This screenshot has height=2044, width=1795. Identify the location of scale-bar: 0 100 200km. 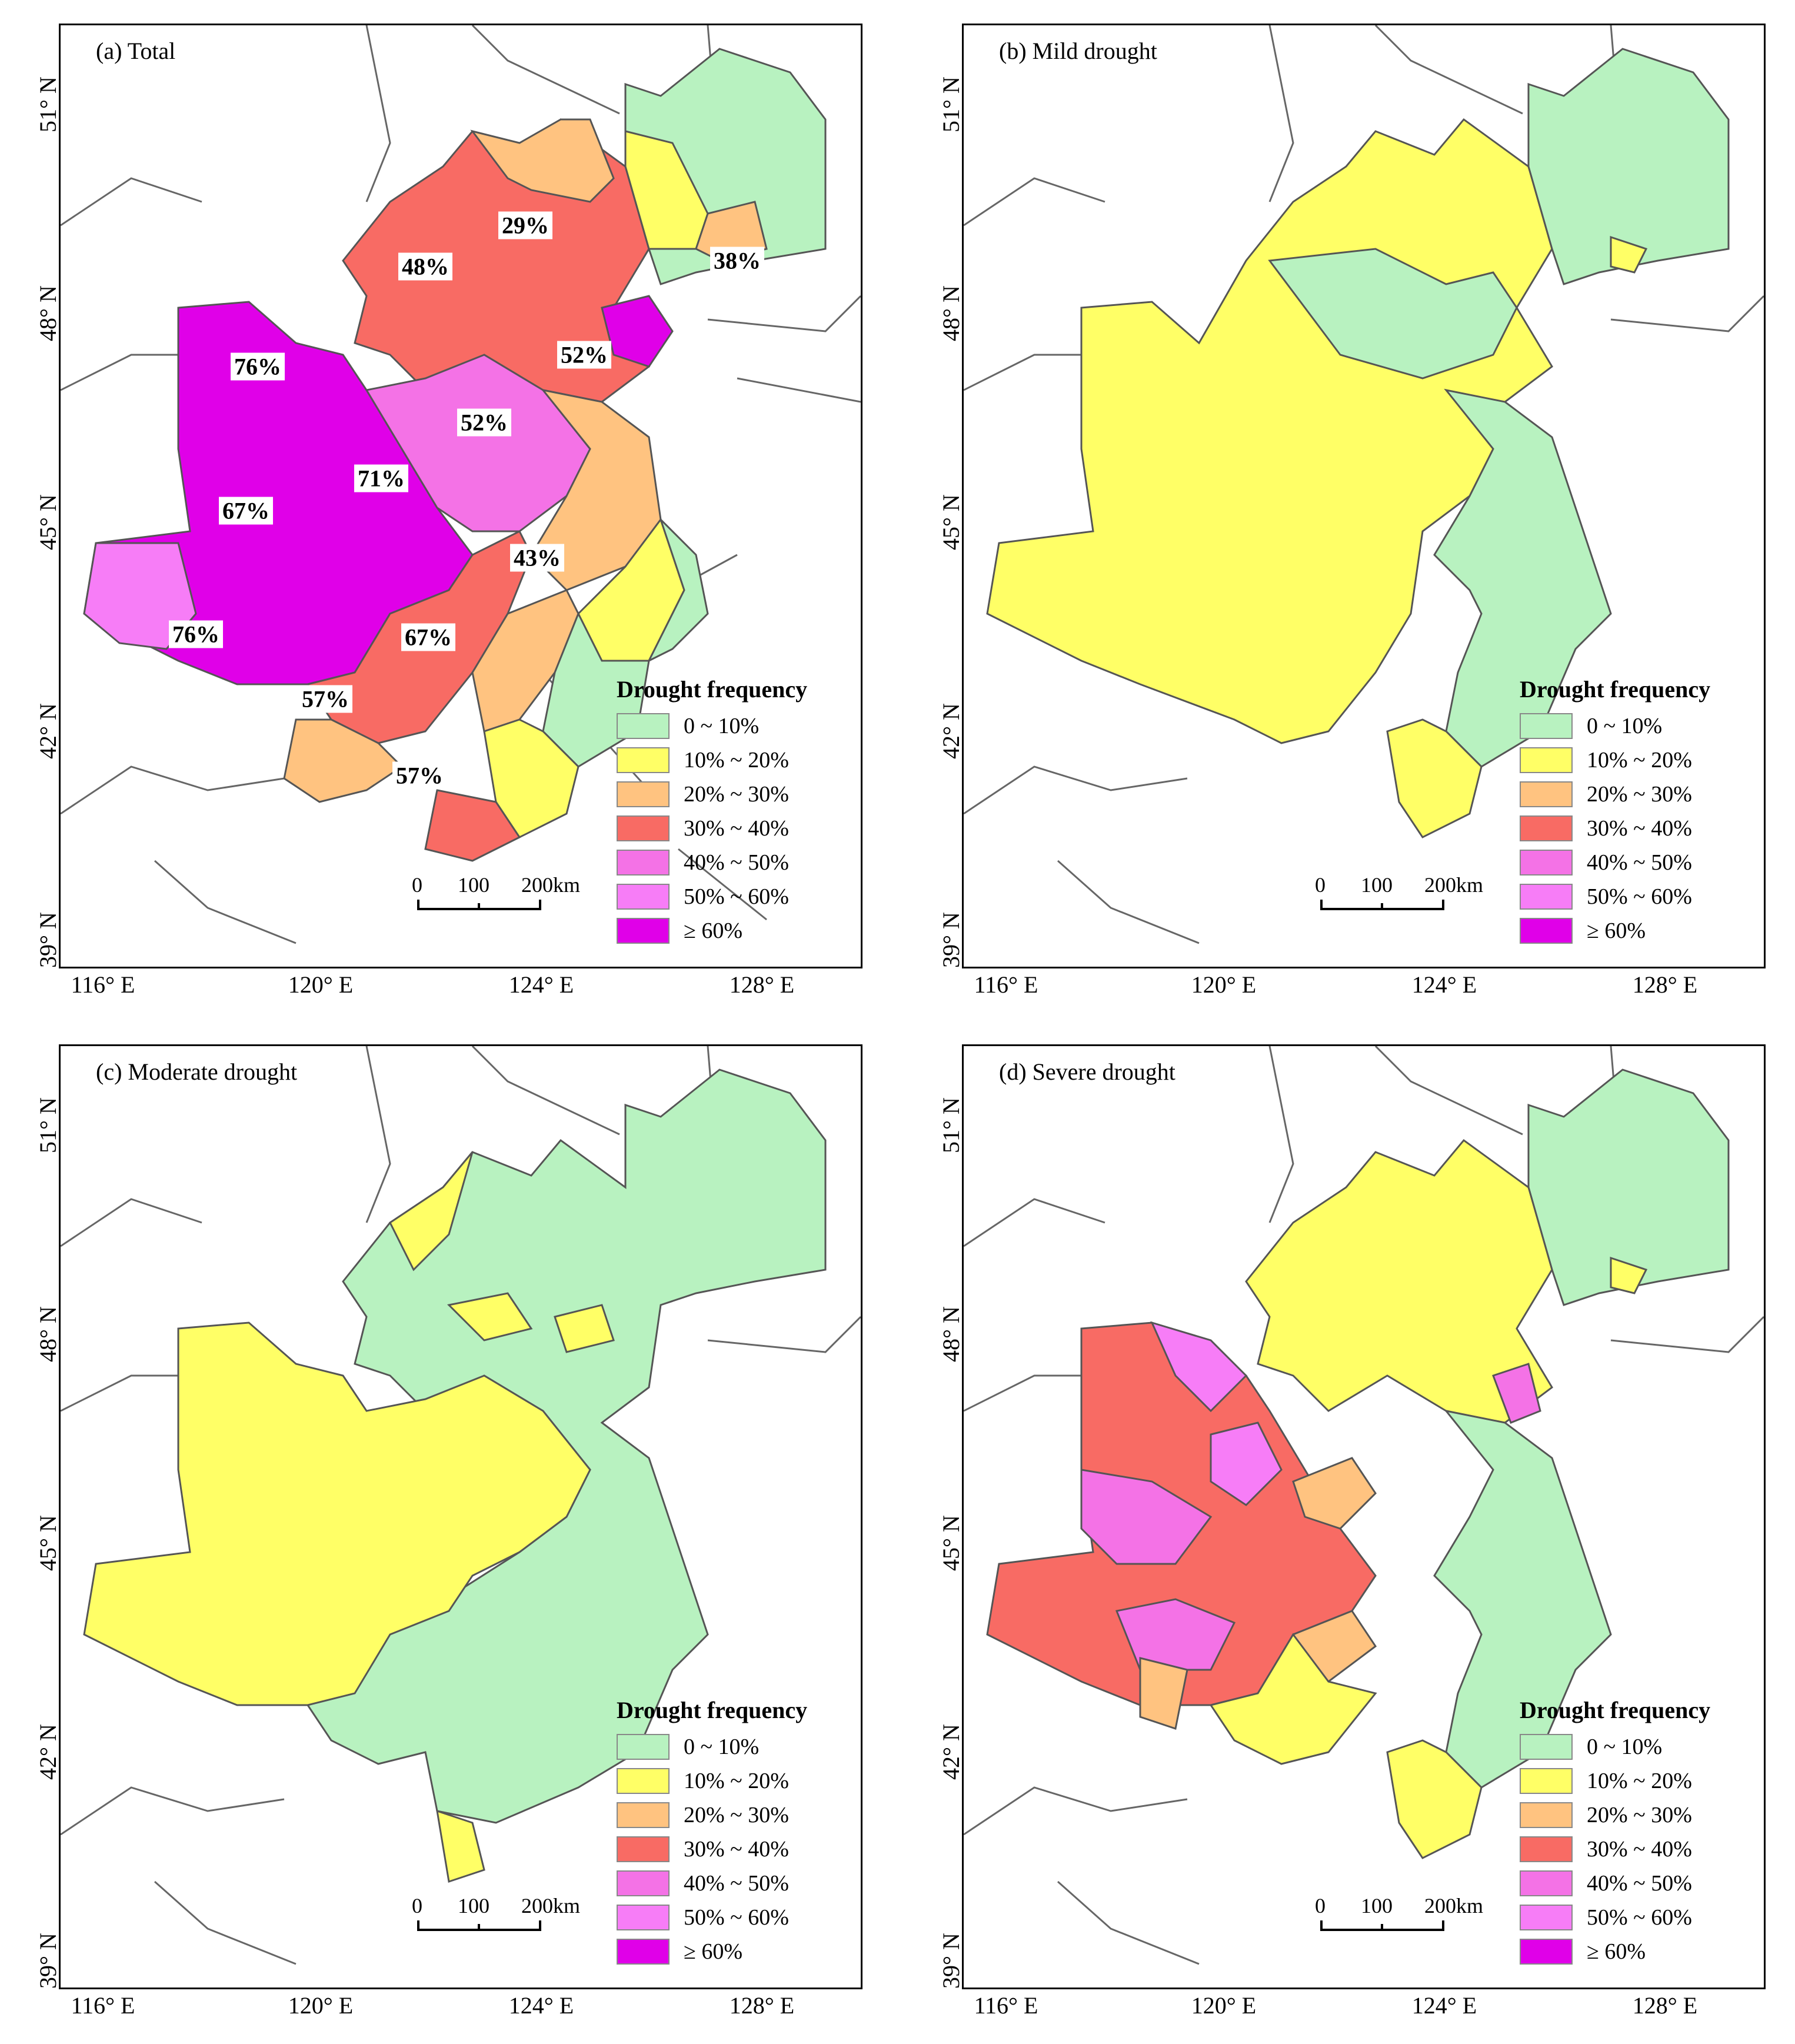
(1399, 895).